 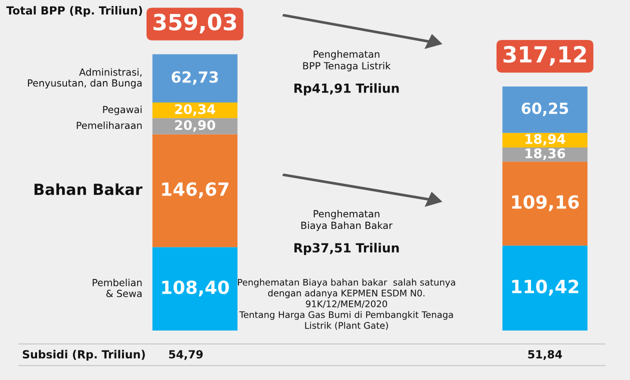 What do you see at coordinates (117, 288) in the screenshot?
I see `series-label: Pembelian & Sewa` at bounding box center [117, 288].